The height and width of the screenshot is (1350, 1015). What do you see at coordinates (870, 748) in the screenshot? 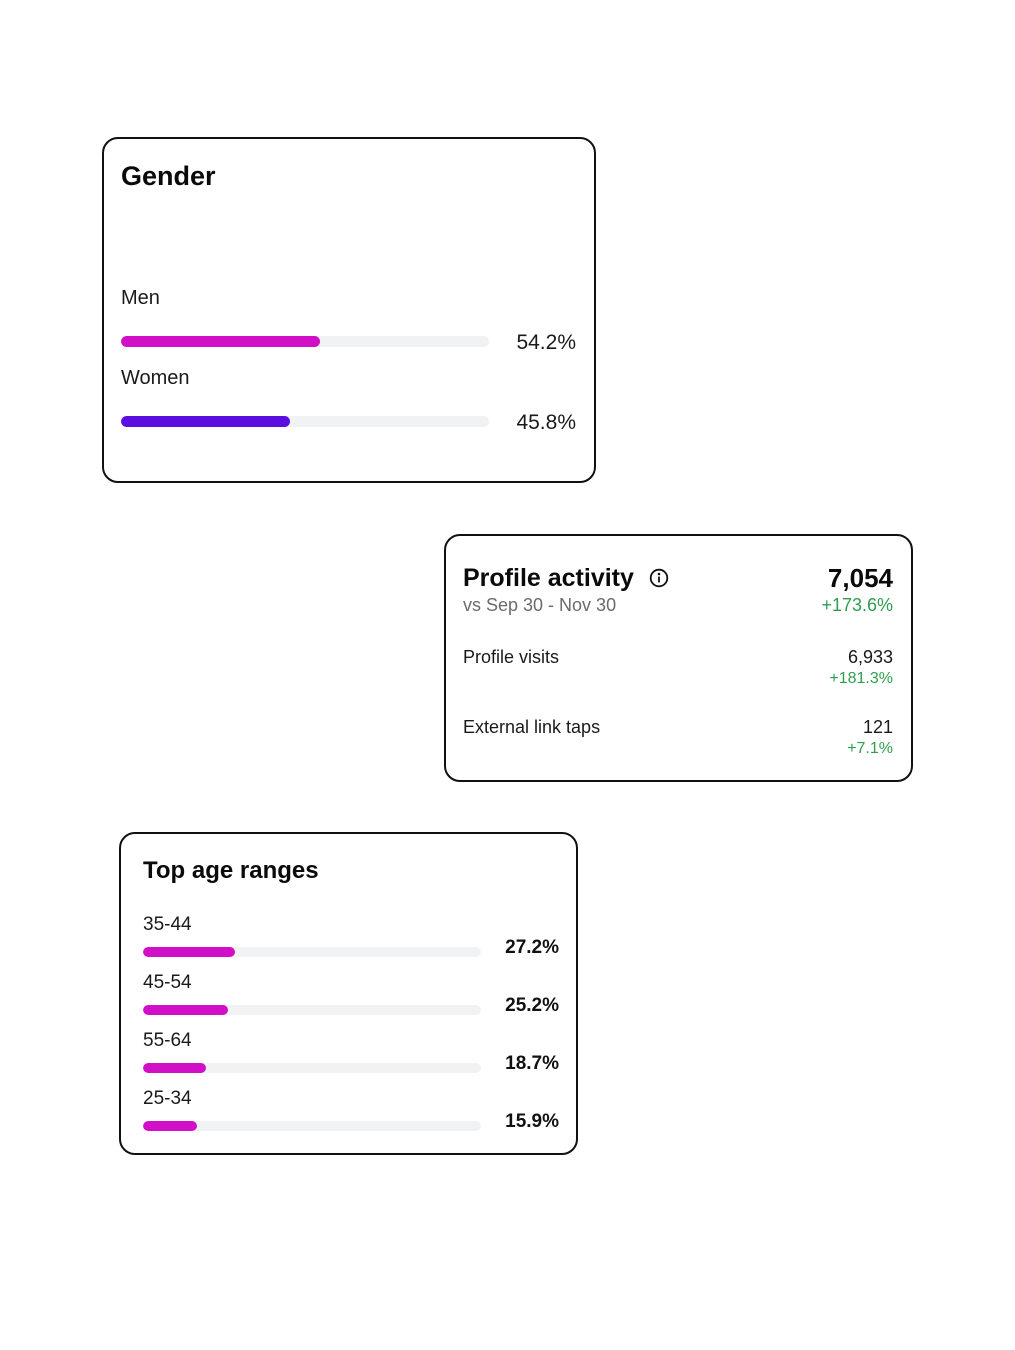
I see `metric-change: +7.1%` at bounding box center [870, 748].